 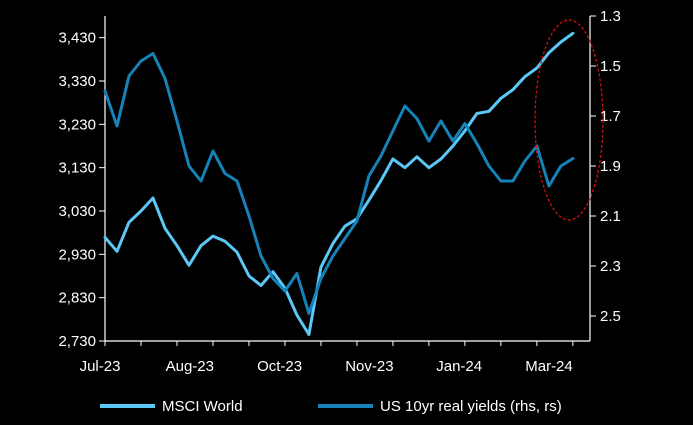 What do you see at coordinates (331, 406) in the screenshot?
I see `chart-legend: MSCI World US 10yr real yields (rhs, rs)` at bounding box center [331, 406].